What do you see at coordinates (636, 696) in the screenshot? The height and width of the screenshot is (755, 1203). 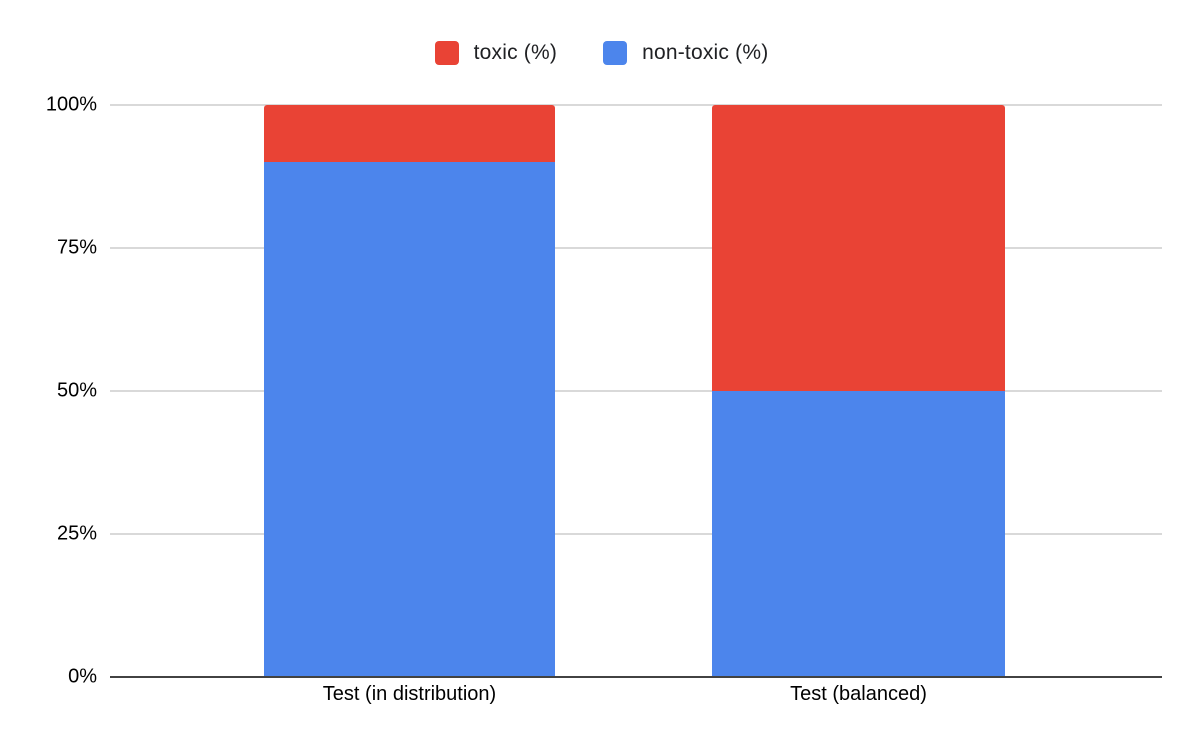 I see `x-axis-category-labels: Test (in distribution) Test (balanced)` at bounding box center [636, 696].